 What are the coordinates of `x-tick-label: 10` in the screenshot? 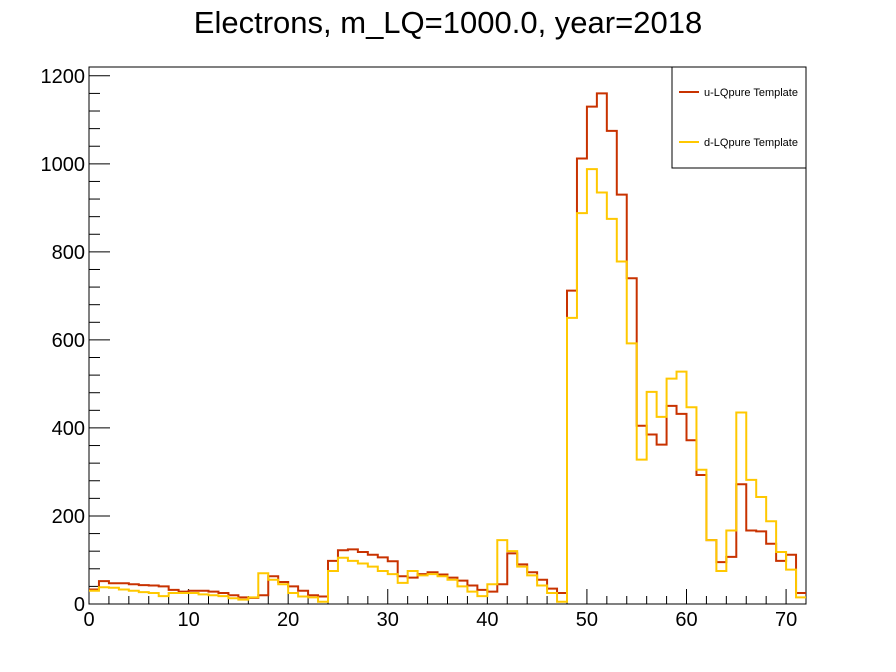 It's located at (188, 620).